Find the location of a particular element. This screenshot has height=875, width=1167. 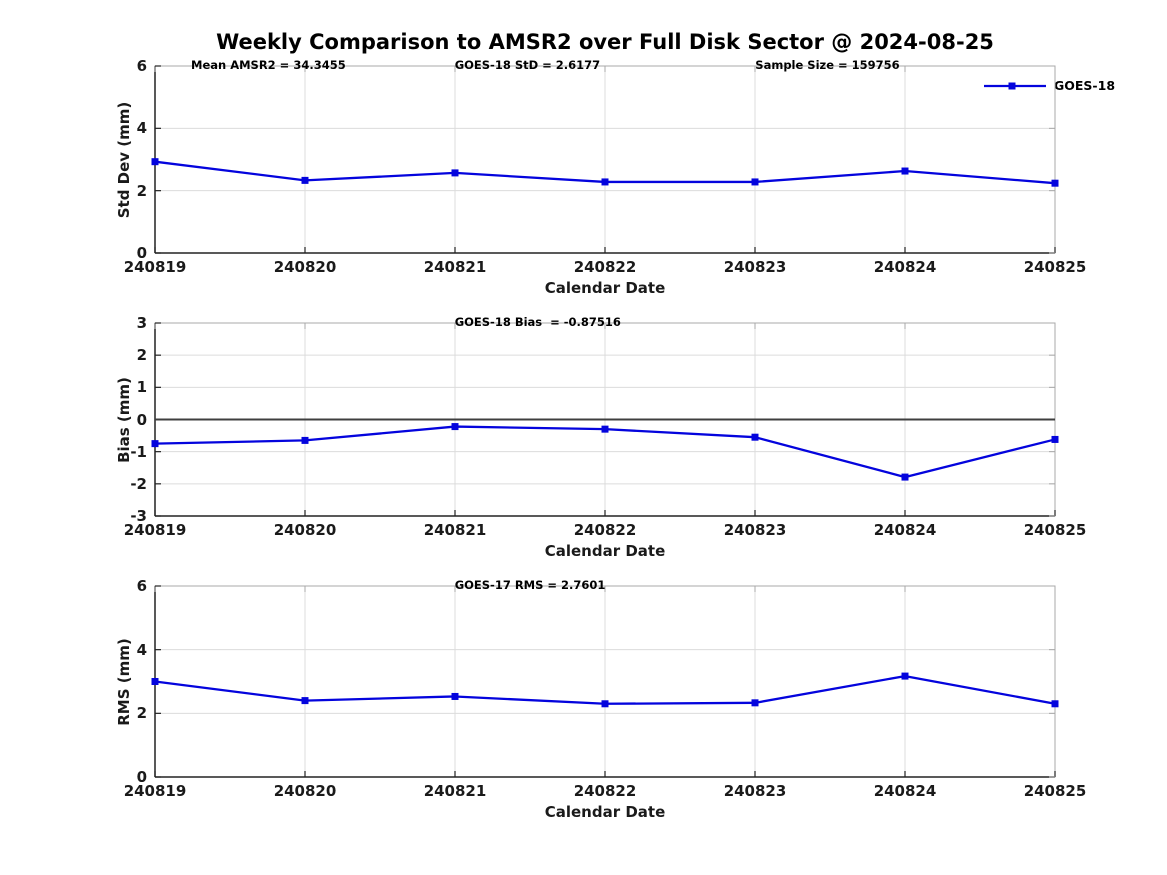

y-tick-label: -3 is located at coordinates (138, 516).